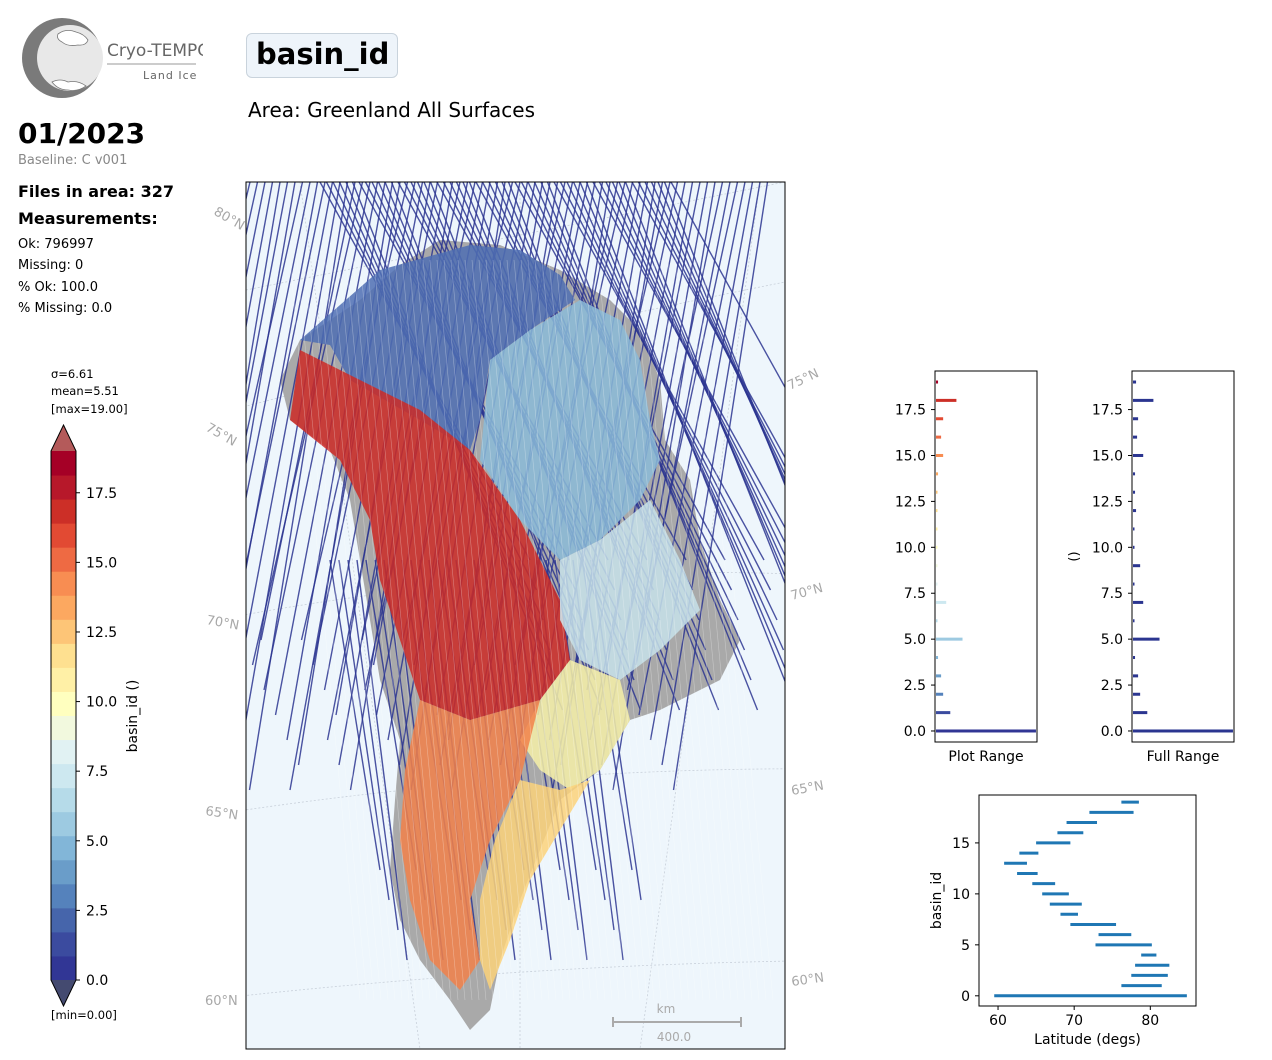 The width and height of the screenshot is (1272, 1060). I want to click on plot-range-hist-ytick-label: 15.0, so click(910, 456).